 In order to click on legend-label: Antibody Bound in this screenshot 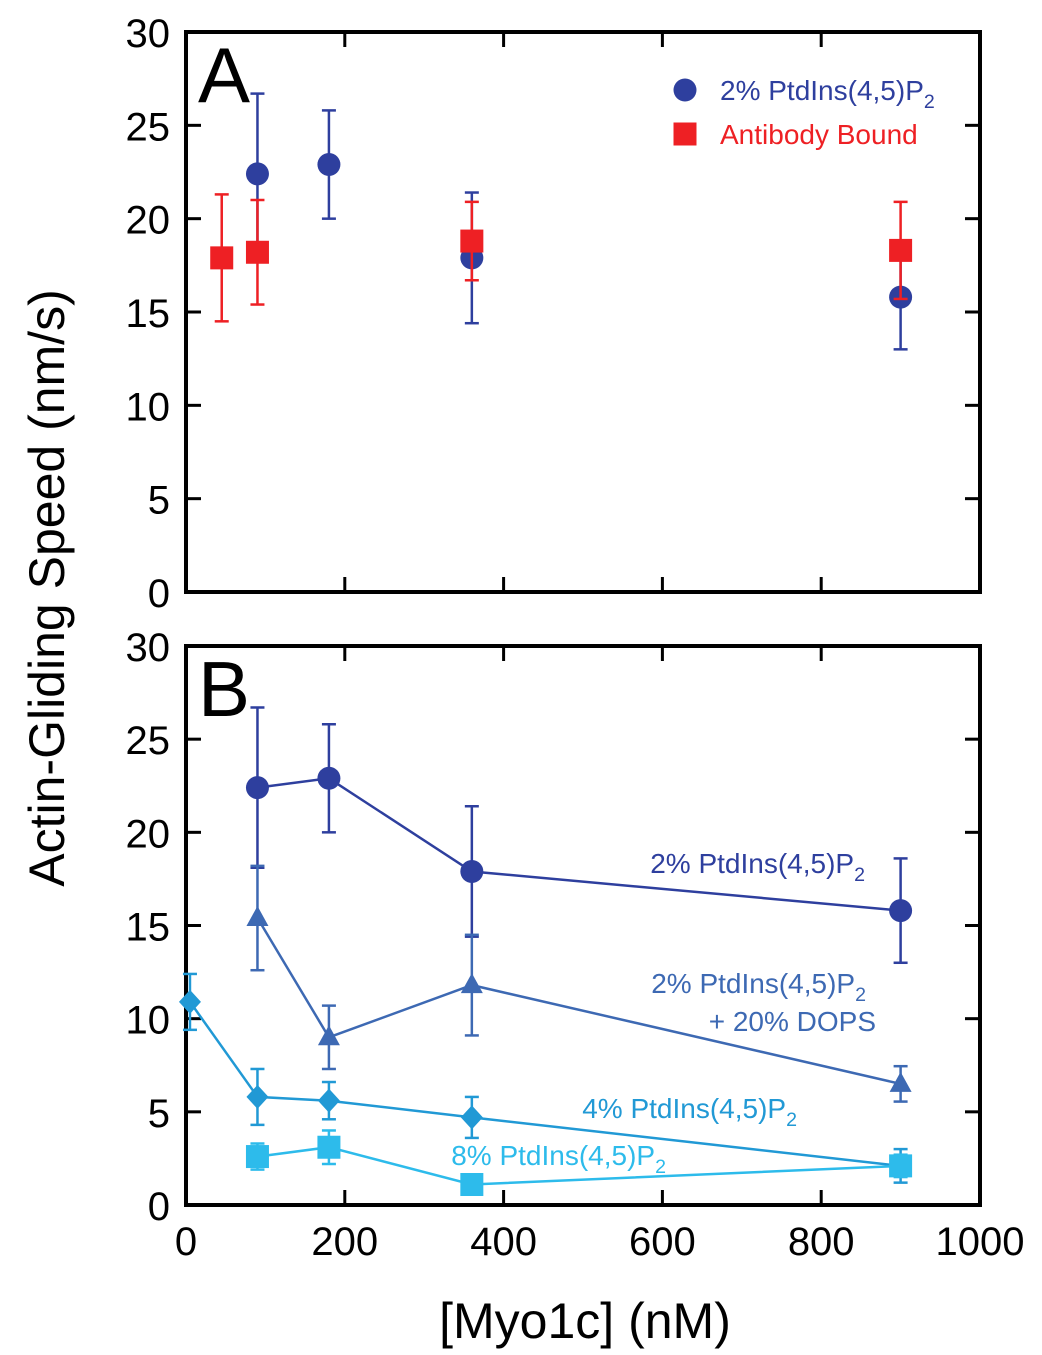, I will do `click(819, 134)`.